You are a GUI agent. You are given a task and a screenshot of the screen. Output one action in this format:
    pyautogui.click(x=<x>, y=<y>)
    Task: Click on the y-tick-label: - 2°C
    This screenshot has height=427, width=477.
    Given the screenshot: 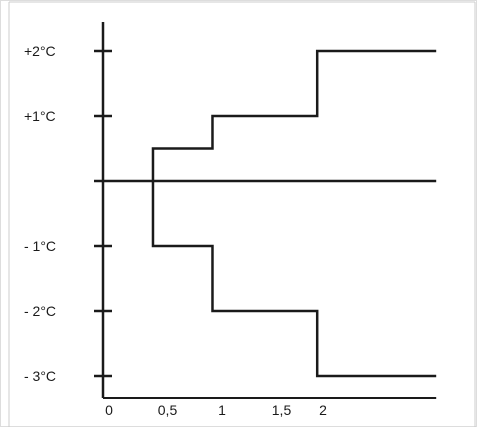 What is the action you would take?
    pyautogui.click(x=40, y=311)
    